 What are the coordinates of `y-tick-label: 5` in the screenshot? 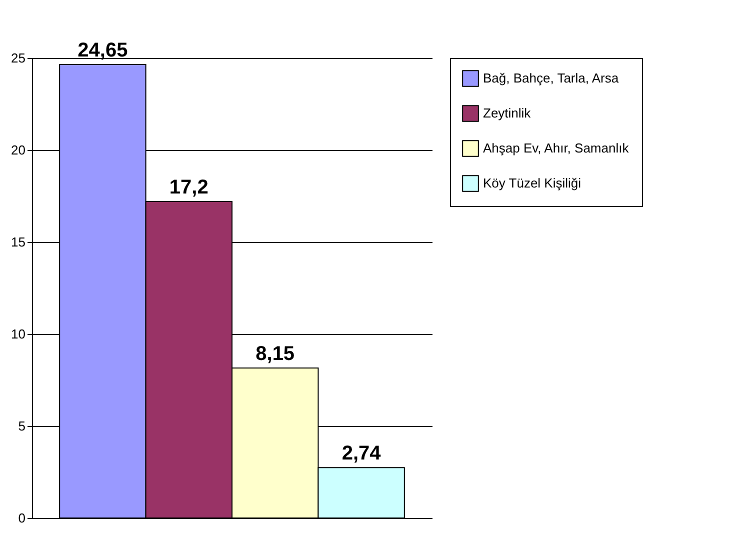 It's located at (22, 426).